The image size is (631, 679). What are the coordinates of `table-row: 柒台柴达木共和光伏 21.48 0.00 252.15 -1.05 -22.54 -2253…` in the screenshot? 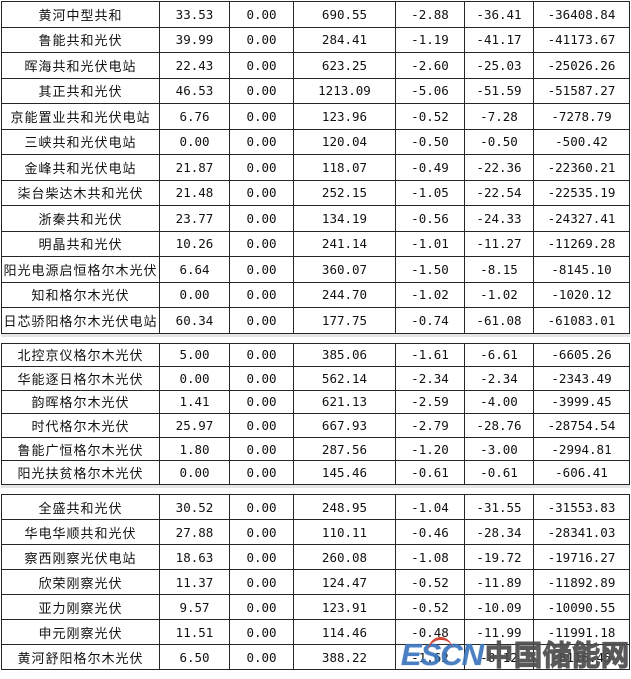 It's located at (315, 193).